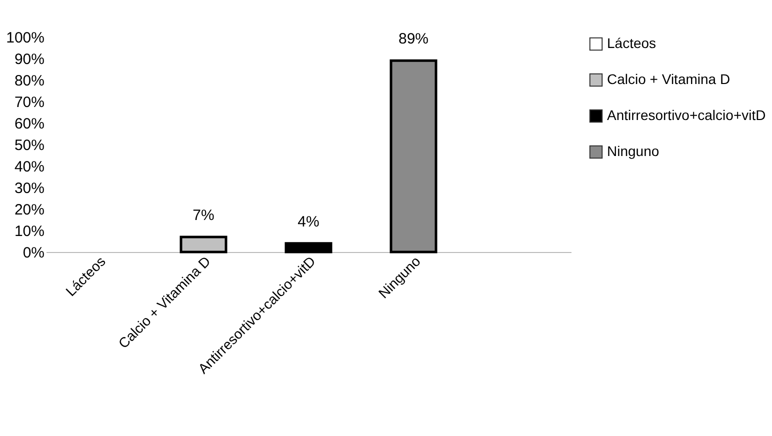 The height and width of the screenshot is (436, 772). Describe the element at coordinates (29, 102) in the screenshot. I see `y-tick-label: 70%` at that location.